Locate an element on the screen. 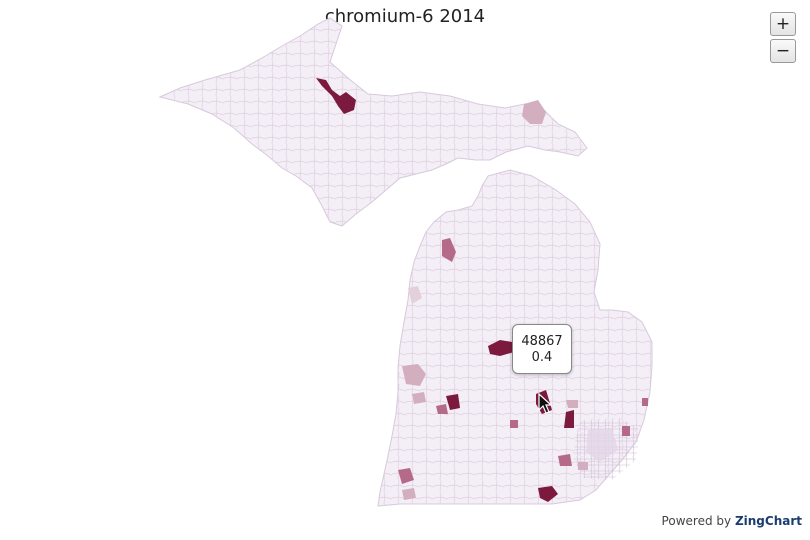 The width and height of the screenshot is (810, 540). powered-by-prefix: Powered by is located at coordinates (696, 521).